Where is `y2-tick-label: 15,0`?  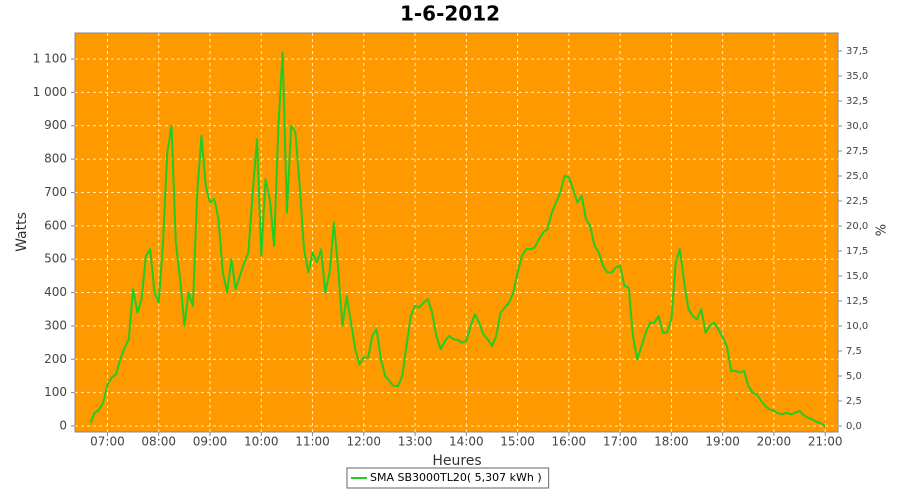 y2-tick-label: 15,0 is located at coordinates (857, 276).